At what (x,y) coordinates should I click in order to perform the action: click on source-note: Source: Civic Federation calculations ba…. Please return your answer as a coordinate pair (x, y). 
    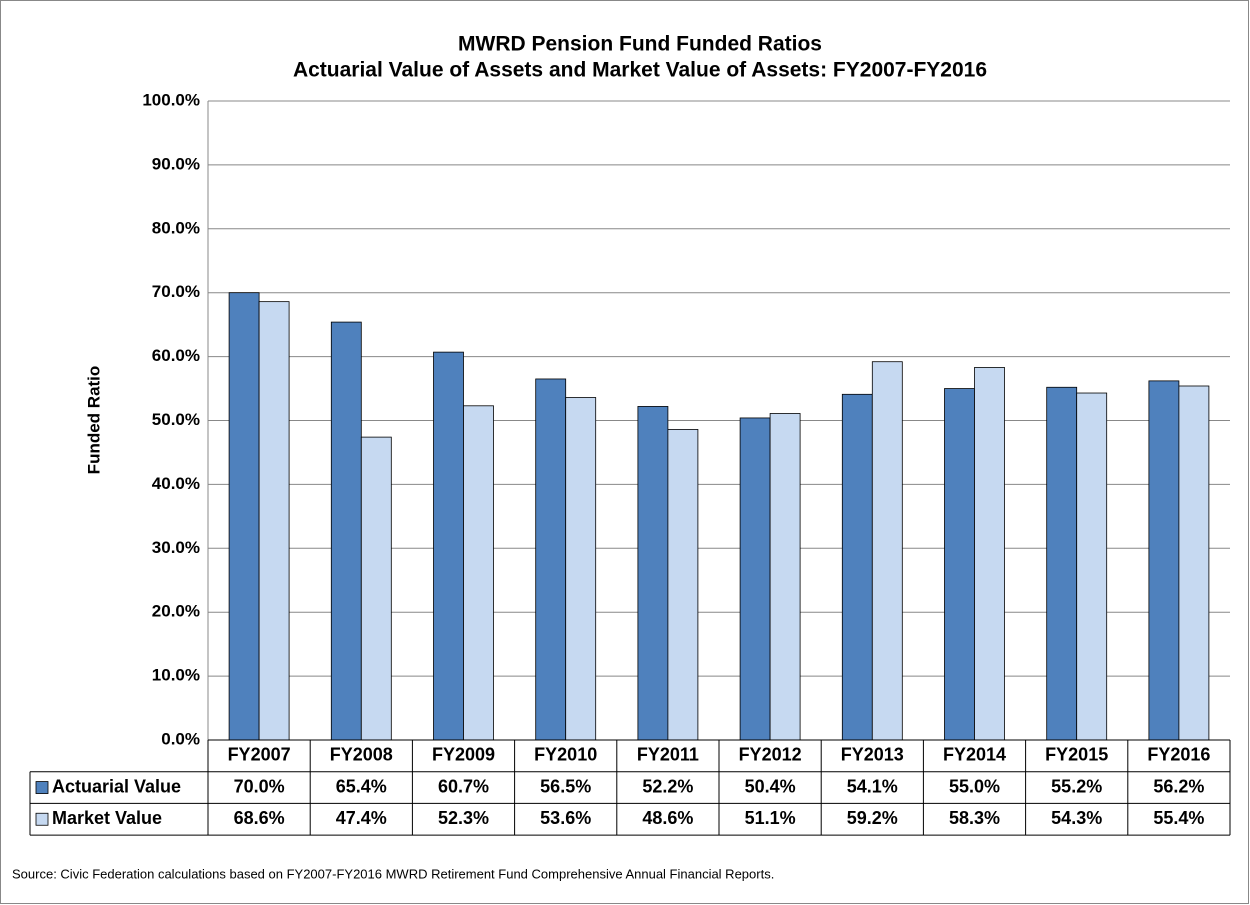
    Looking at the image, I should click on (393, 873).